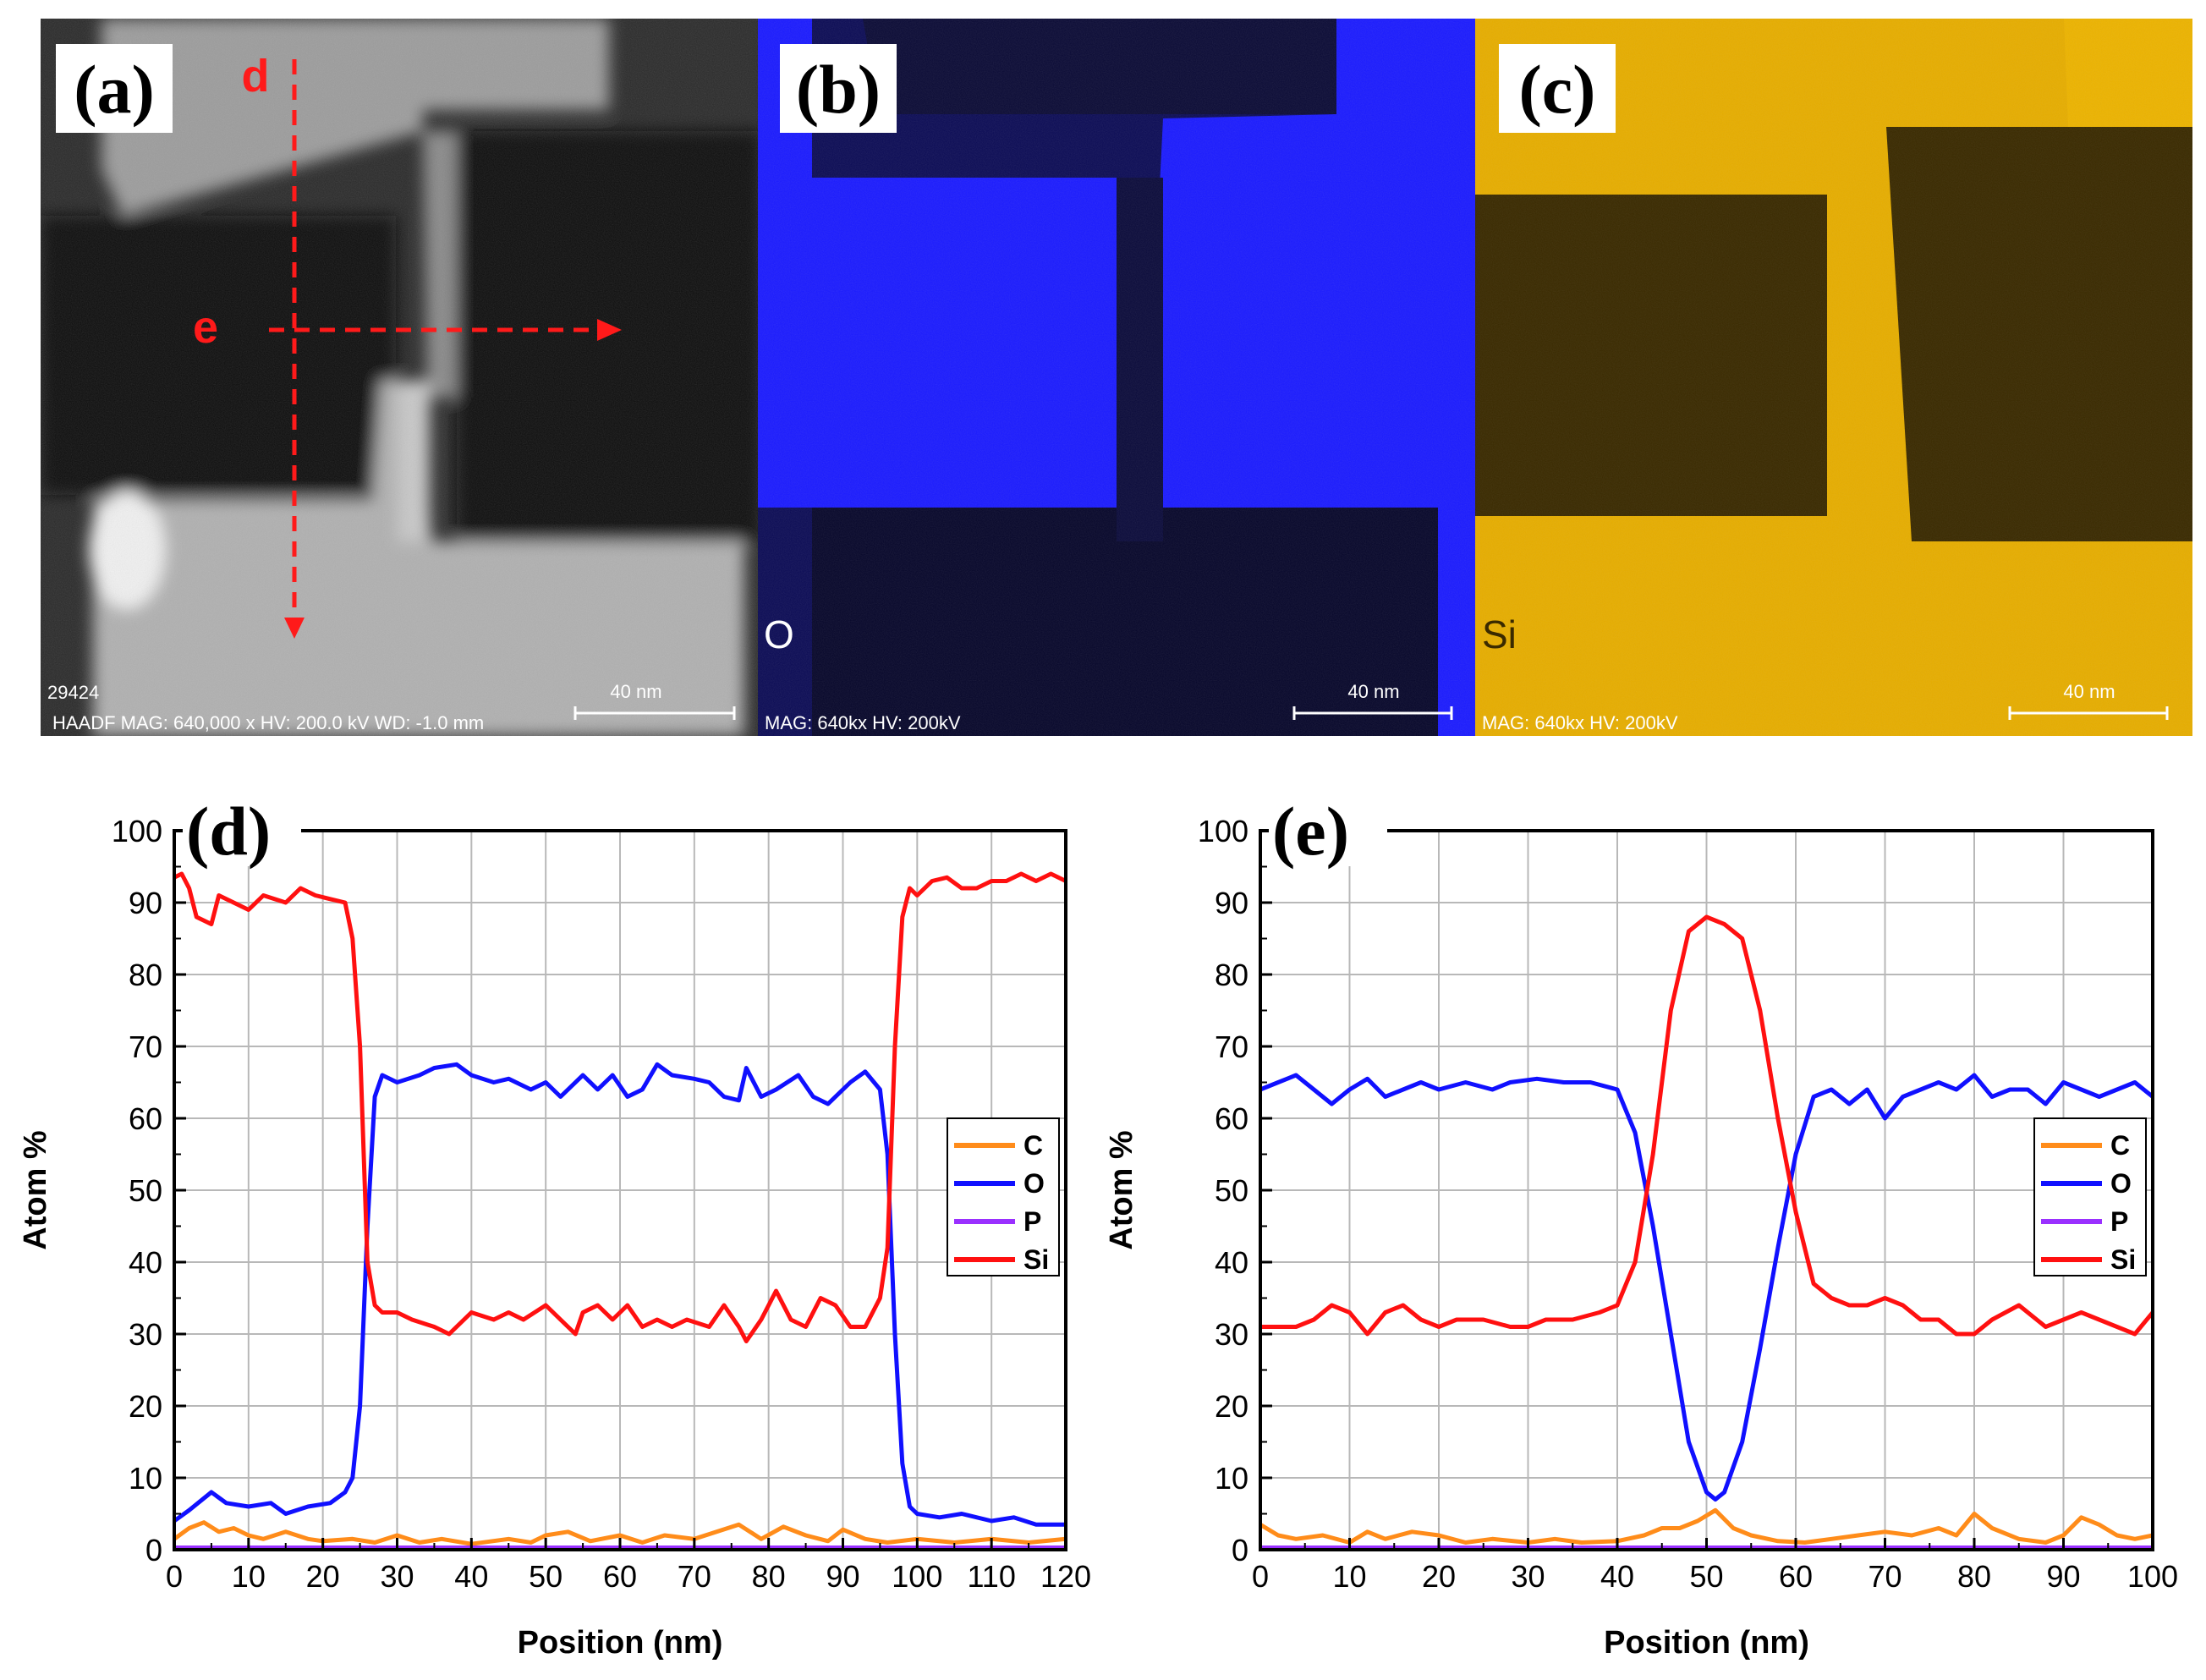 This screenshot has height=1680, width=2206. What do you see at coordinates (1528, 1576) in the screenshot?
I see `chart-e-xtick-label: 30` at bounding box center [1528, 1576].